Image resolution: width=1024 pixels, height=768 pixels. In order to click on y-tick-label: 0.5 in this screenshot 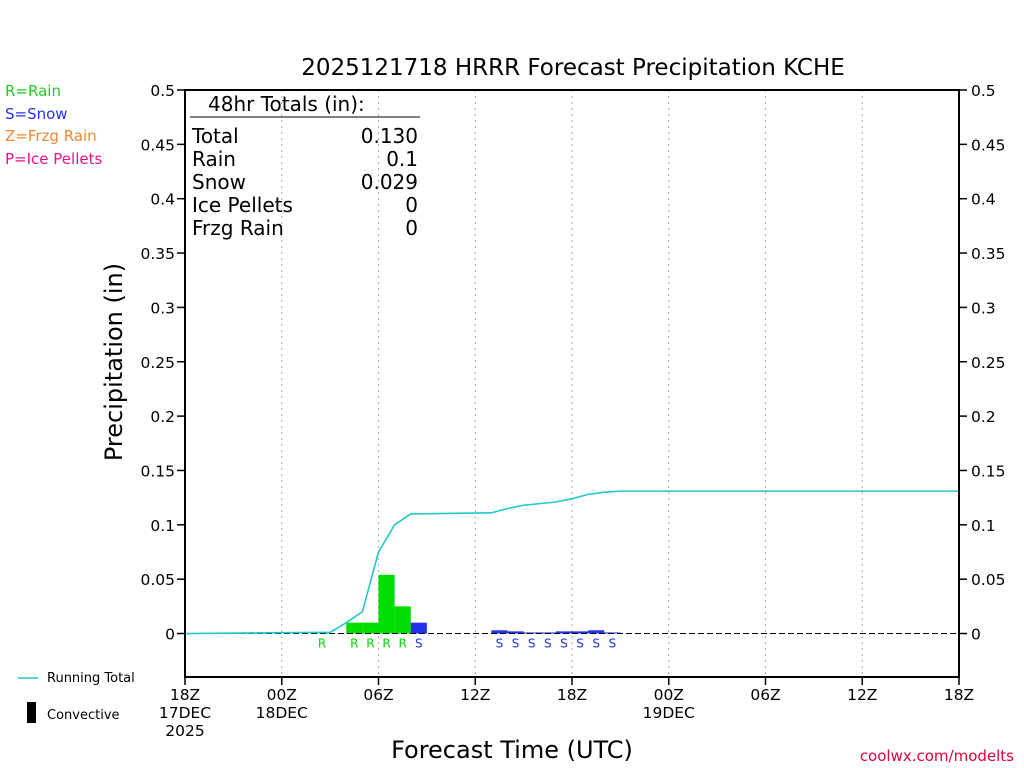, I will do `click(162, 91)`.